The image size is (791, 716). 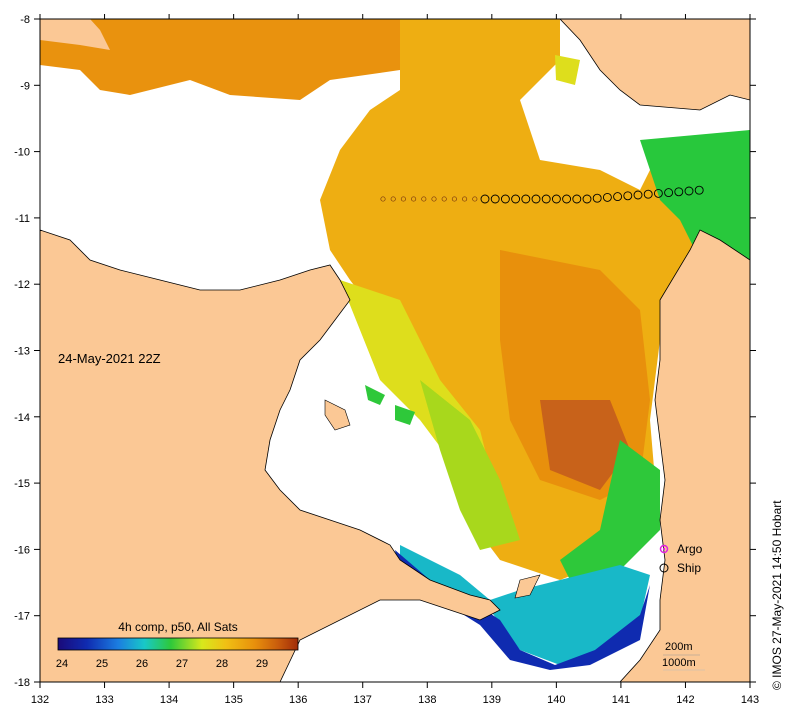 What do you see at coordinates (690, 549) in the screenshot?
I see `argo-label: Argo` at bounding box center [690, 549].